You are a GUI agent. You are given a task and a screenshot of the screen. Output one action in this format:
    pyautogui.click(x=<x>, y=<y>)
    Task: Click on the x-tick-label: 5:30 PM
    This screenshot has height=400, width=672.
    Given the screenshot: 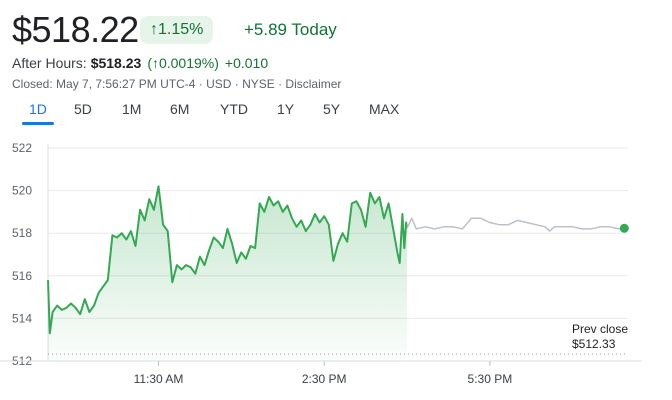 What is the action you would take?
    pyautogui.click(x=490, y=379)
    